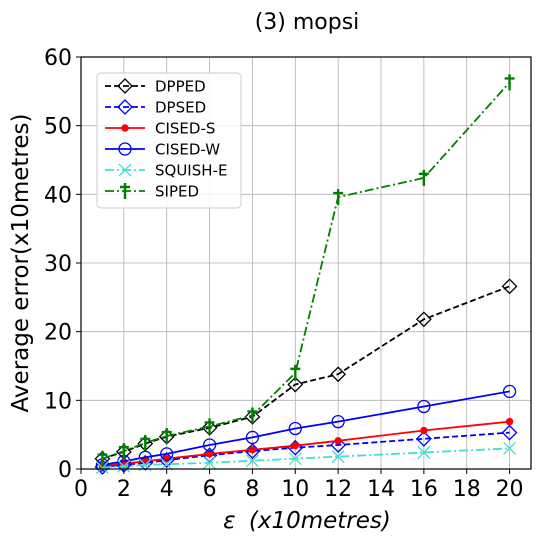 The width and height of the screenshot is (546, 549). Describe the element at coordinates (180, 87) in the screenshot. I see `legend-label: DPPED` at that location.